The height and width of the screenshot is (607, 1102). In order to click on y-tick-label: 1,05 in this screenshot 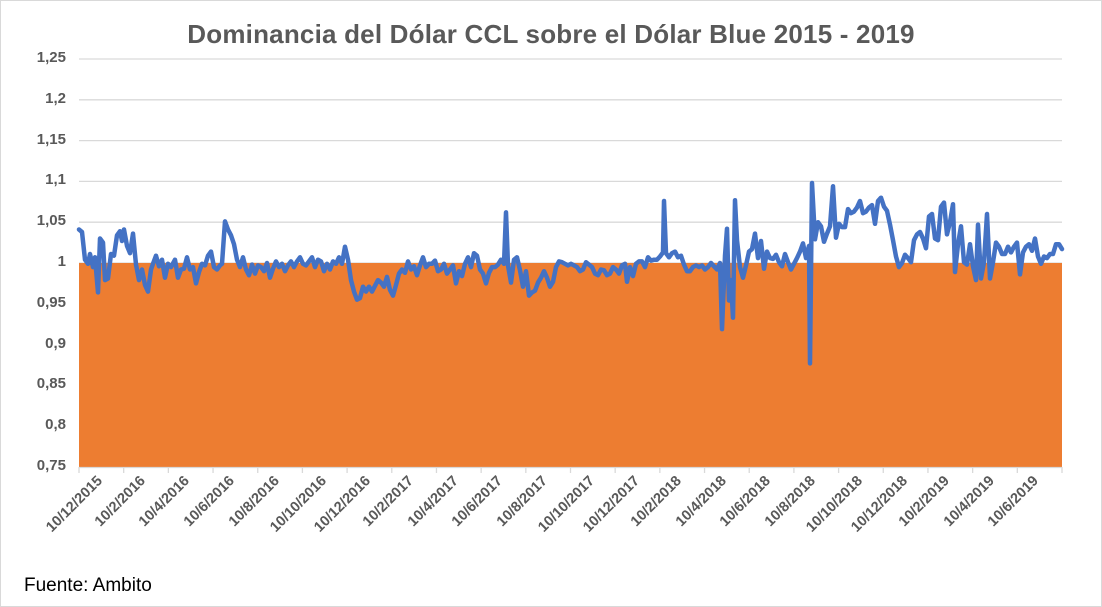, I will do `click(51, 221)`.